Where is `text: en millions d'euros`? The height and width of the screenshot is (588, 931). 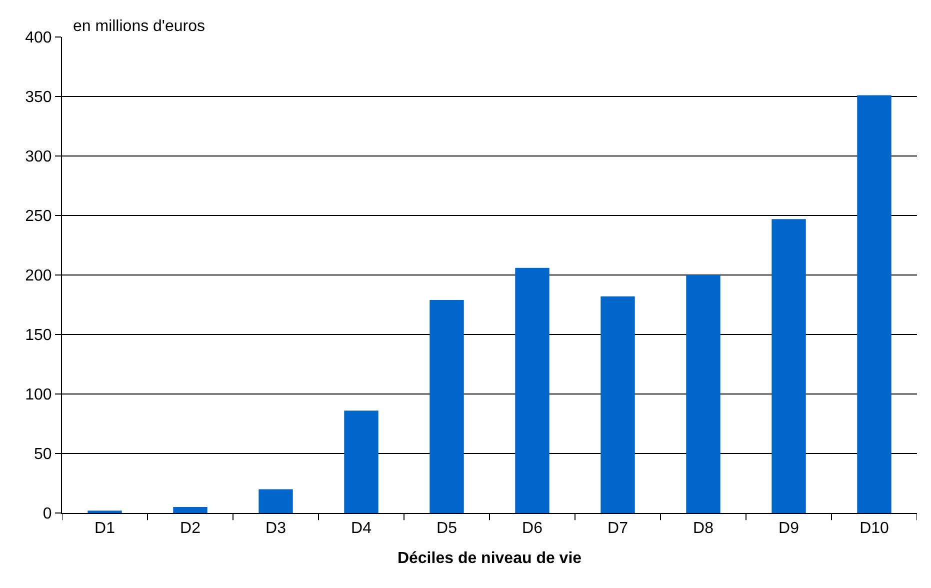
text: en millions d'euros is located at coordinates (139, 26).